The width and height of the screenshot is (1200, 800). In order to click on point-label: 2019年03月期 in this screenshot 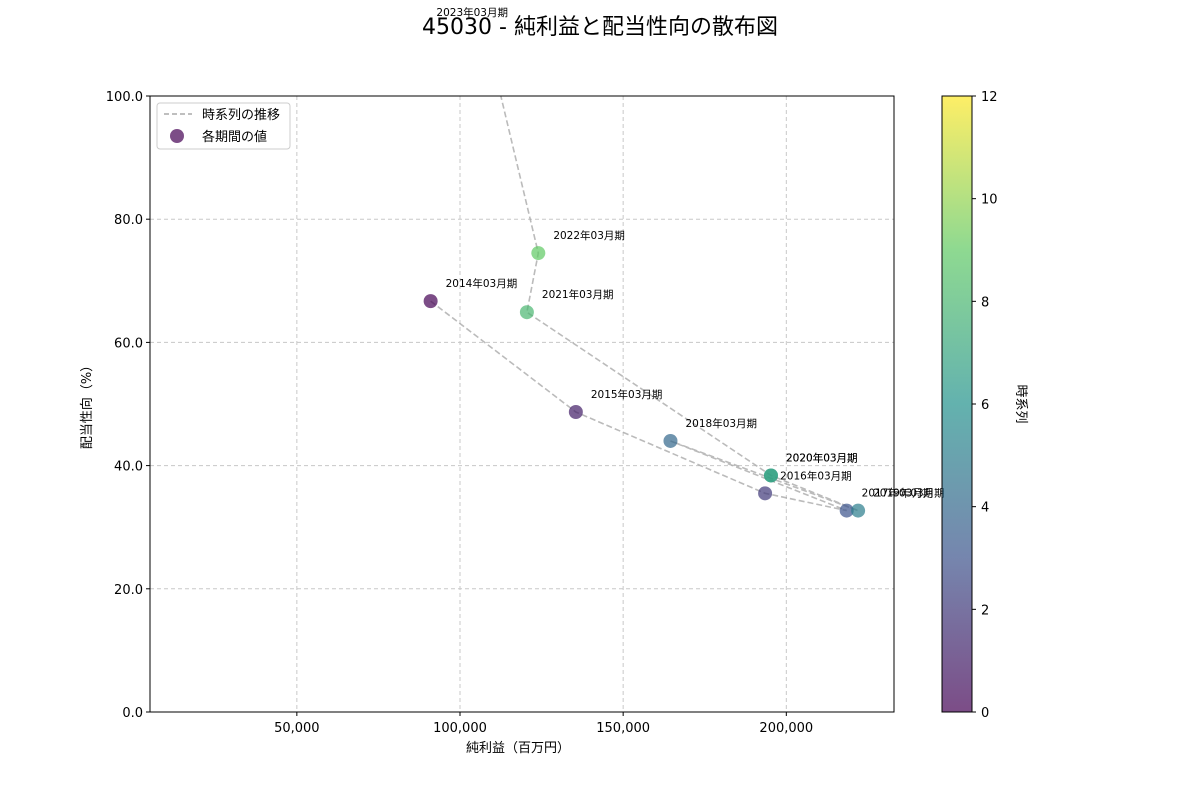, I will do `click(909, 493)`.